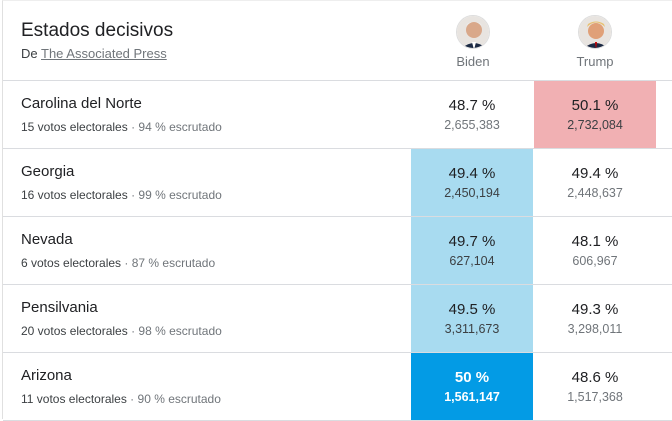 The height and width of the screenshot is (421, 672). What do you see at coordinates (74, 331) in the screenshot?
I see `electoral-votes: 20 votos electorales` at bounding box center [74, 331].